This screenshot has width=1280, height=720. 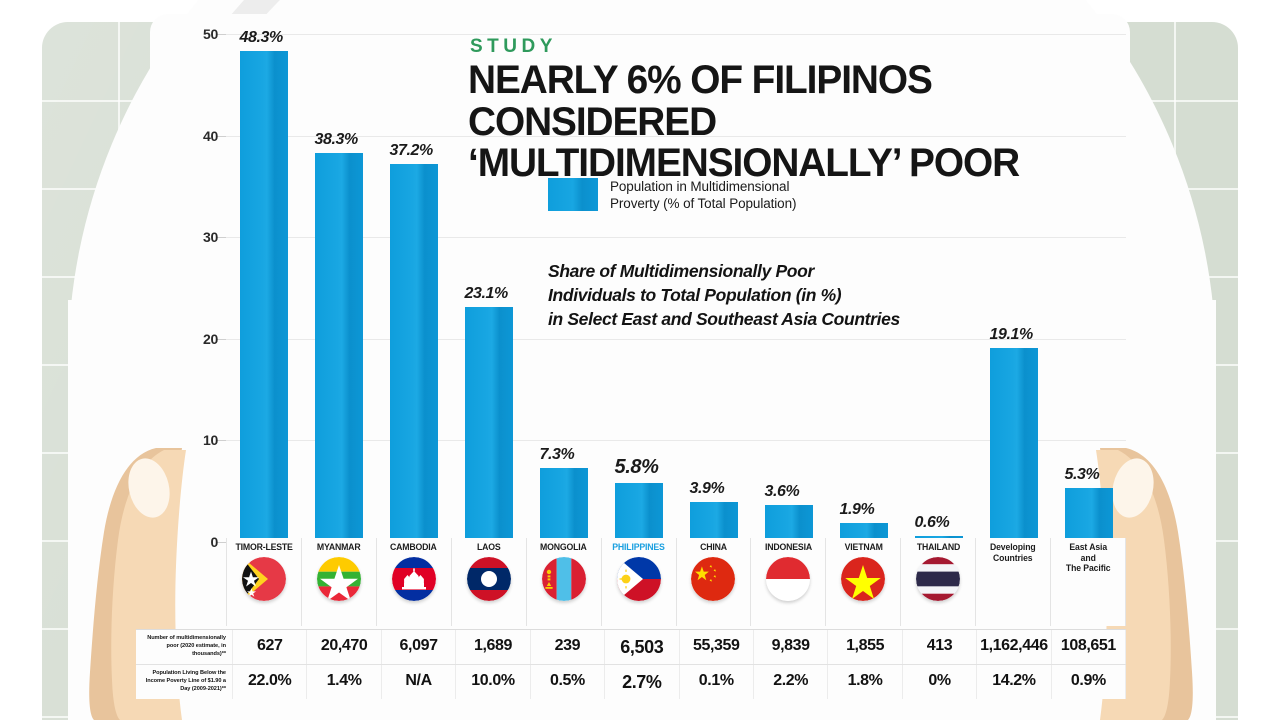 I want to click on y-axis-tick-label: 20, so click(x=210, y=338).